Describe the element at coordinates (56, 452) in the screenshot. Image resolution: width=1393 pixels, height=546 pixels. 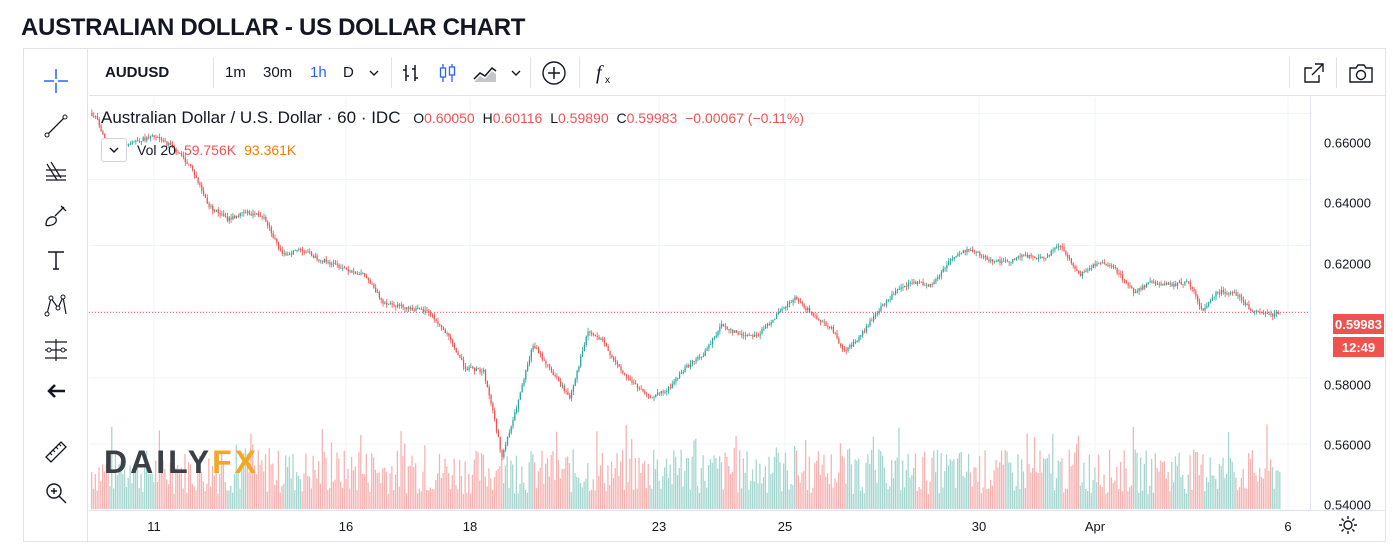
I see `ruler-icon` at that location.